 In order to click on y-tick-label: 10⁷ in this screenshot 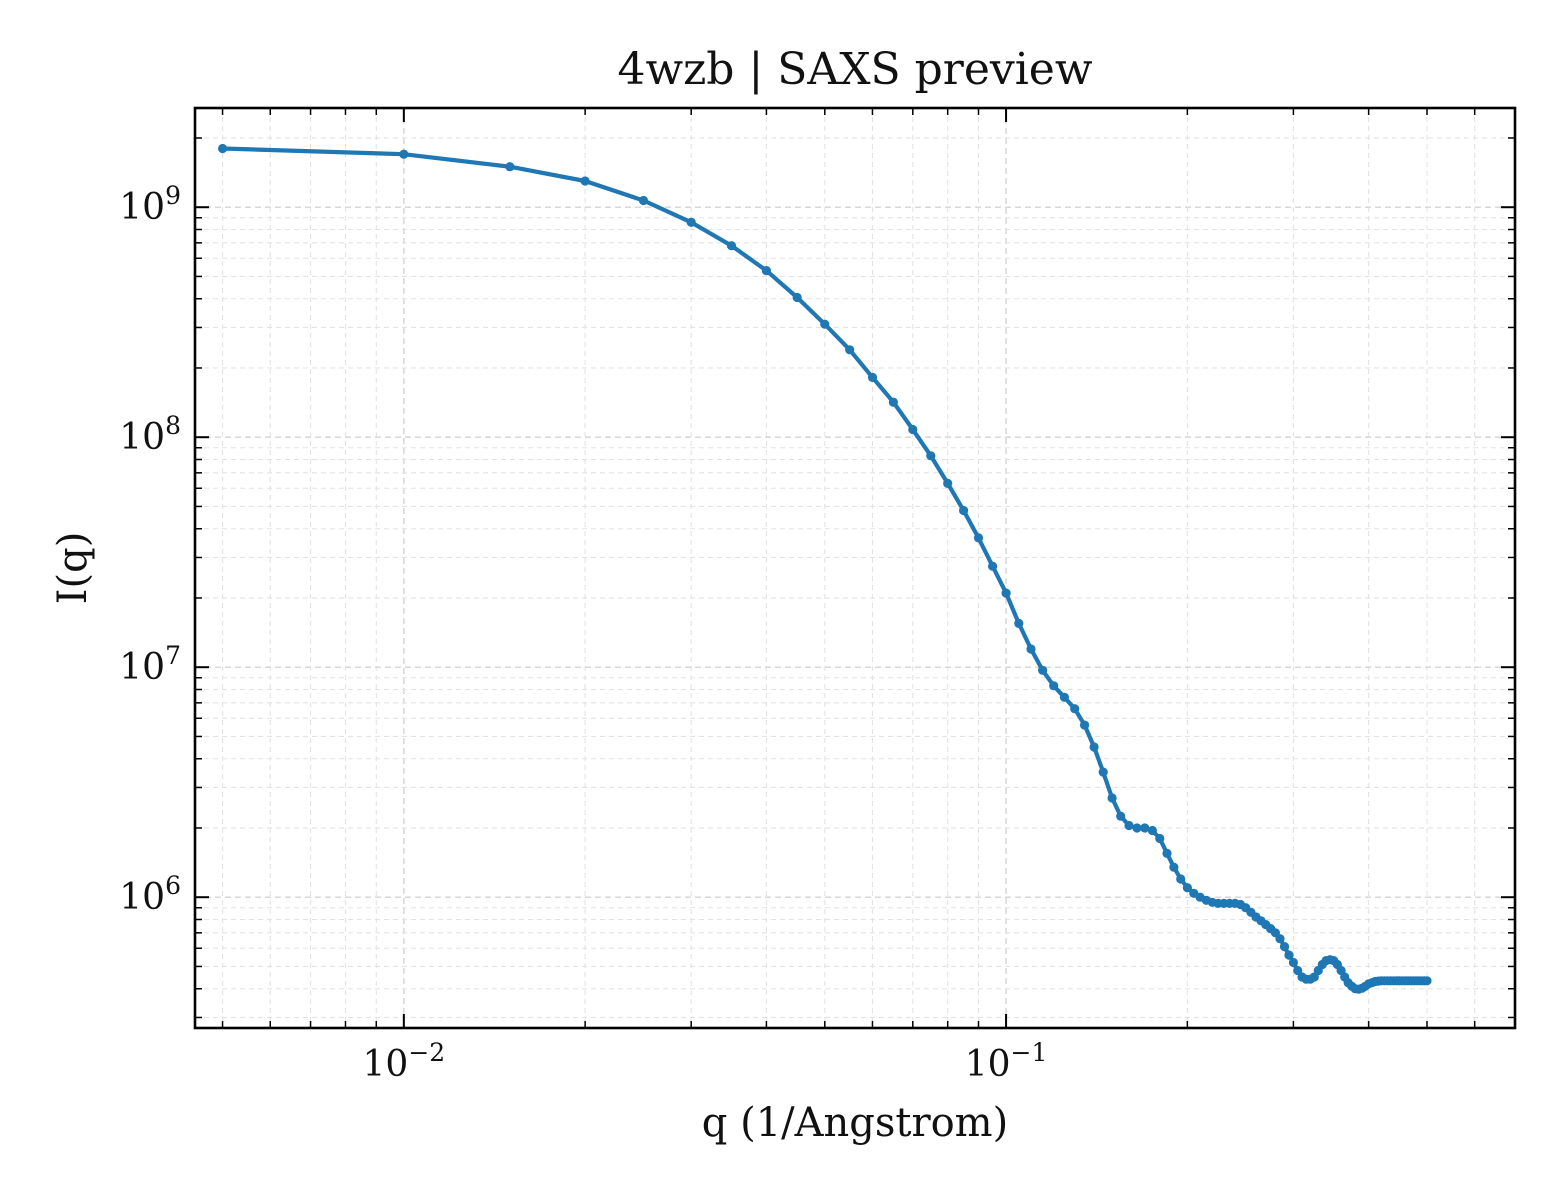, I will do `click(150, 664)`.